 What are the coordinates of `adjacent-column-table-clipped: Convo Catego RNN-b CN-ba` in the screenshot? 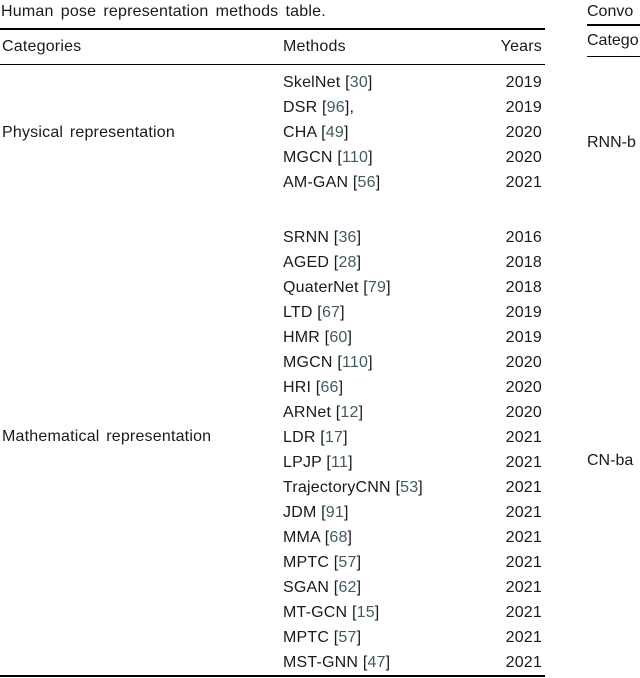 It's located at (613, 234).